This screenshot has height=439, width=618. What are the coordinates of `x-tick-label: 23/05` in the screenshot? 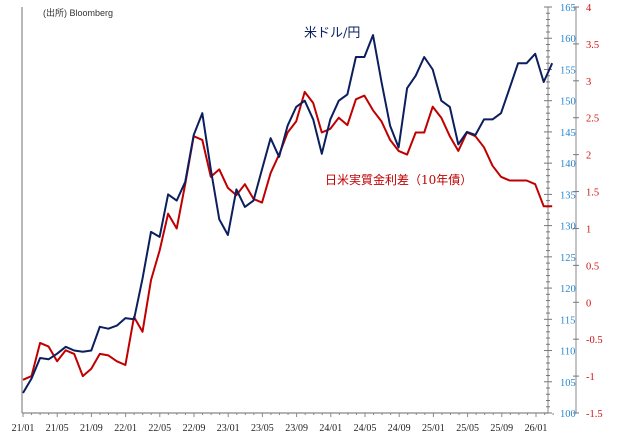 It's located at (262, 428).